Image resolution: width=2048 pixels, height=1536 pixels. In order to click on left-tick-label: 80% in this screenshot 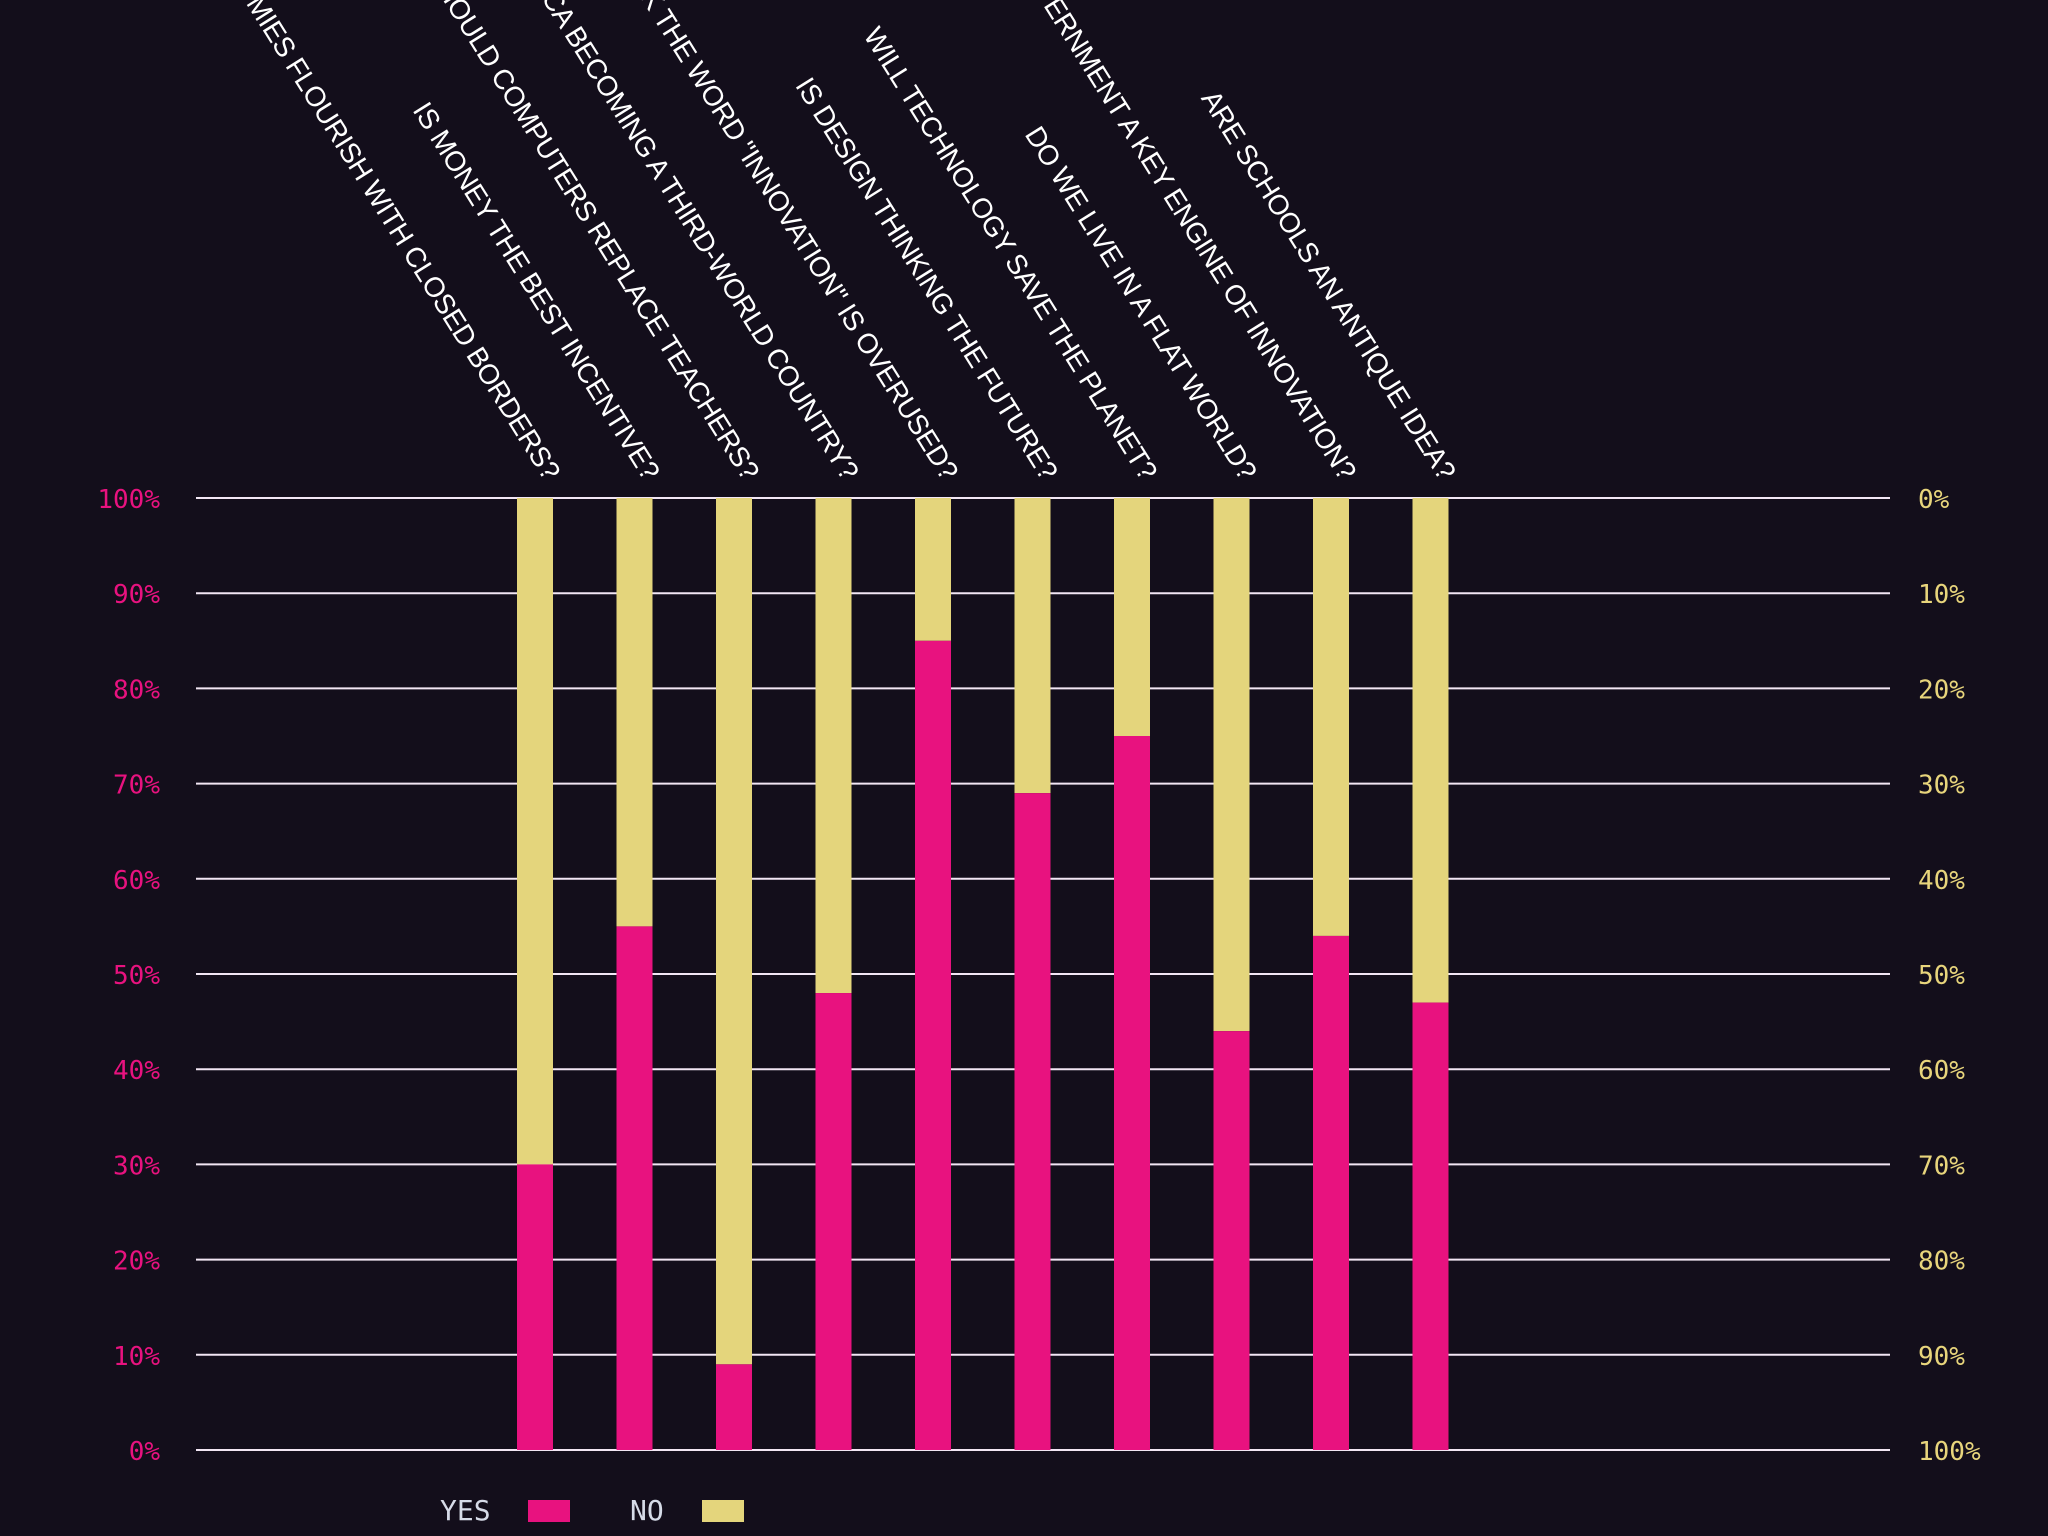, I will do `click(136, 690)`.